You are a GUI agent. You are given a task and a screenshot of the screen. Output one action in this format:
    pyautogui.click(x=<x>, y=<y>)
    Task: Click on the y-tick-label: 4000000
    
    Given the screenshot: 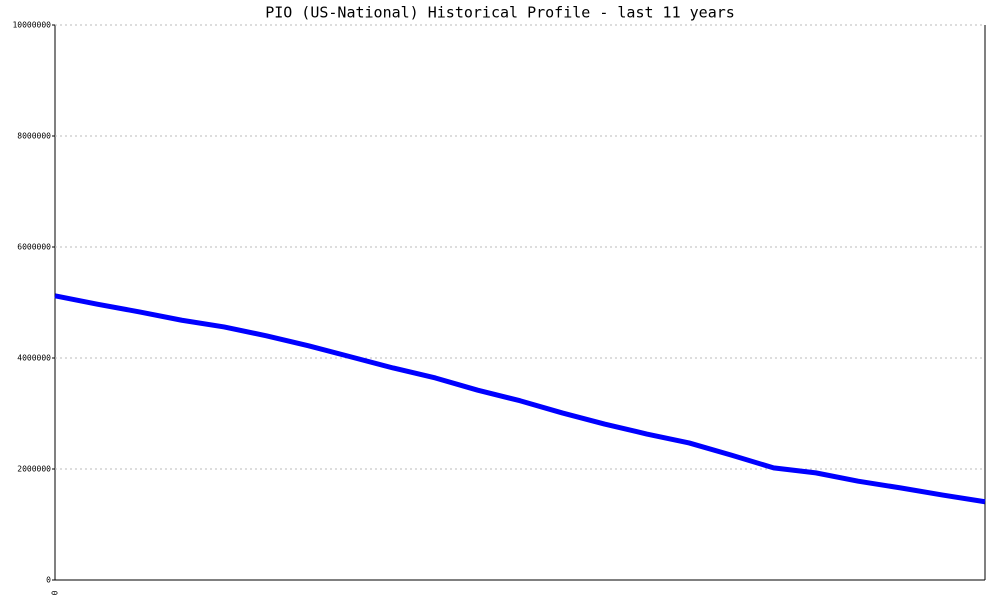 What is the action you would take?
    pyautogui.click(x=34, y=358)
    